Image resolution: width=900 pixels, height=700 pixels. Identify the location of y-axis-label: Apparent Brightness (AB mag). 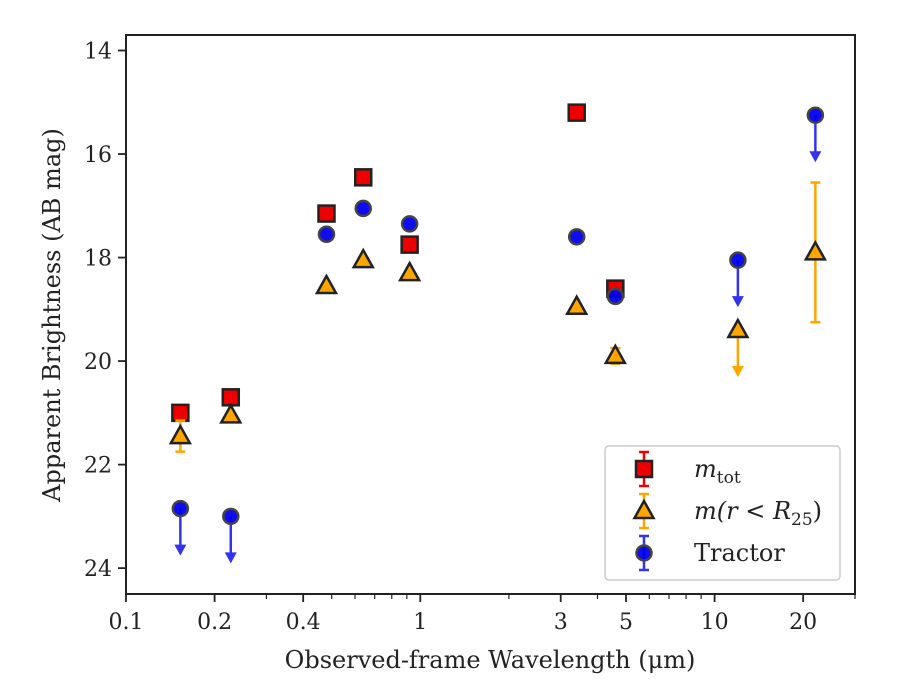
(52, 315).